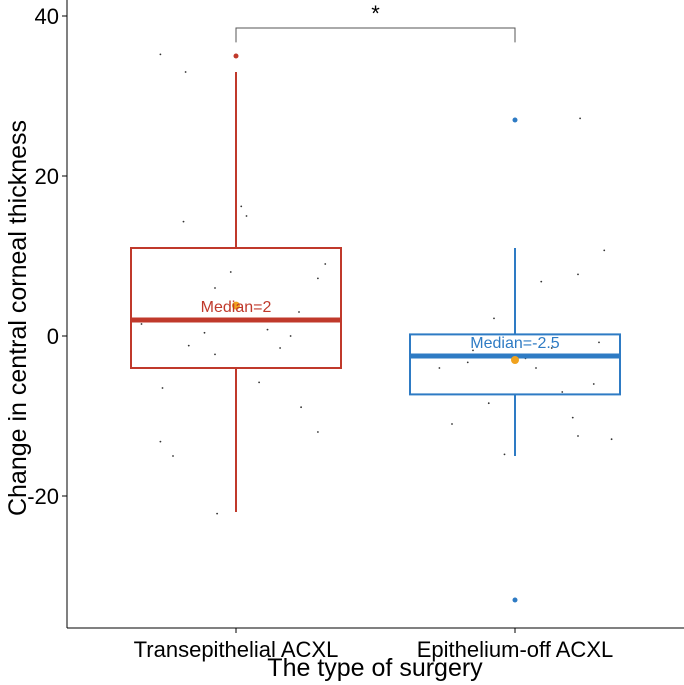  Describe the element at coordinates (375, 35) in the screenshot. I see `significance-bracket` at that location.